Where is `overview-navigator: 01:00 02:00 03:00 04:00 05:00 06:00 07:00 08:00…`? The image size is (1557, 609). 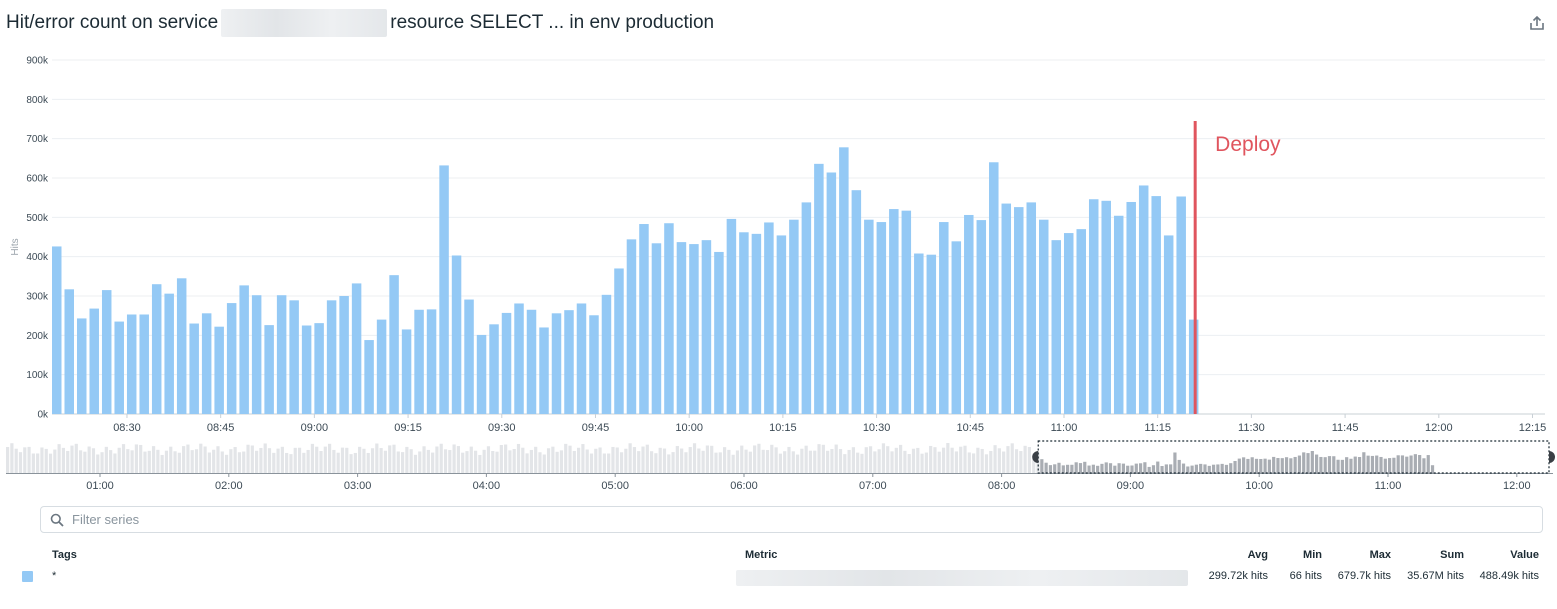 overview-navigator: 01:00 02:00 03:00 04:00 05:00 06:00 07:00 08:00… is located at coordinates (778, 468).